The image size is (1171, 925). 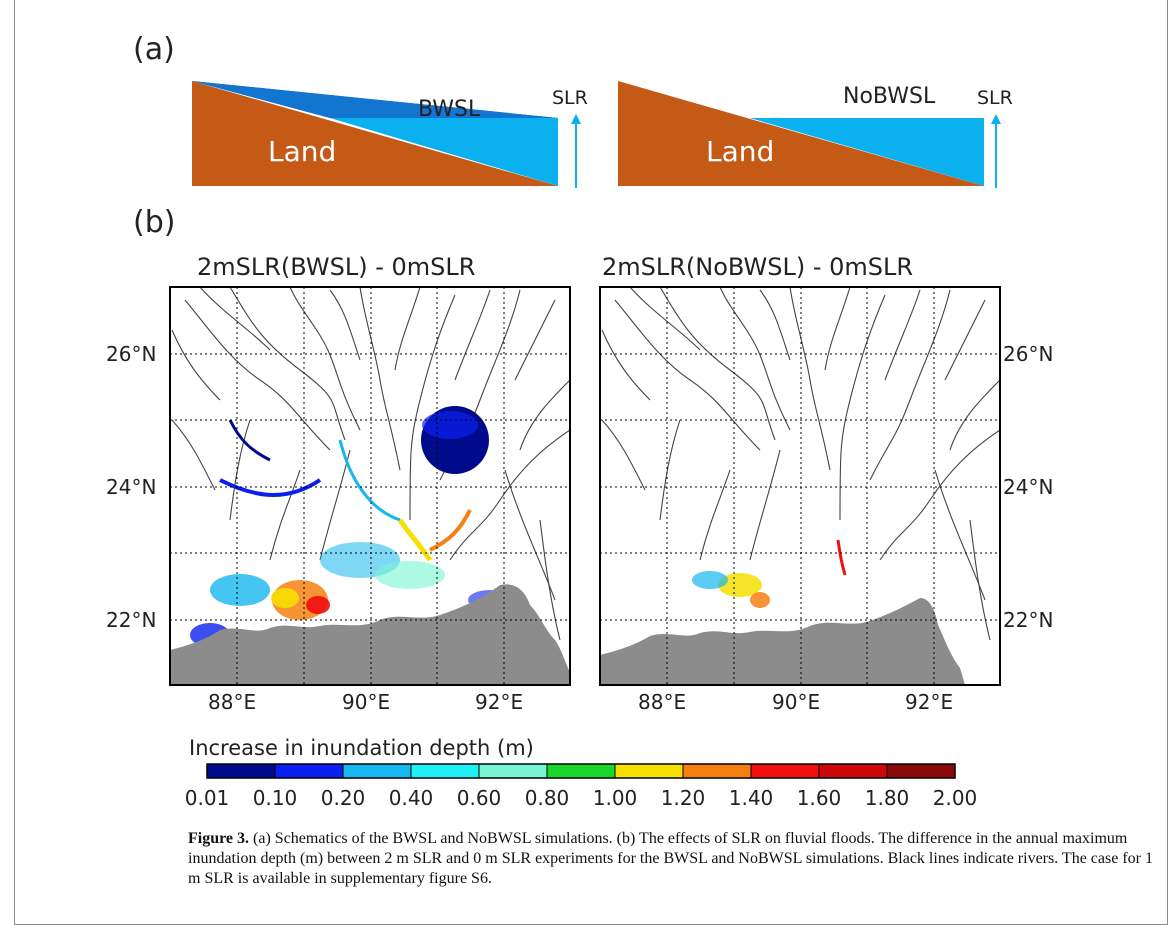 What do you see at coordinates (1028, 354) in the screenshot?
I see `lat-label-26n-right: 26°N` at bounding box center [1028, 354].